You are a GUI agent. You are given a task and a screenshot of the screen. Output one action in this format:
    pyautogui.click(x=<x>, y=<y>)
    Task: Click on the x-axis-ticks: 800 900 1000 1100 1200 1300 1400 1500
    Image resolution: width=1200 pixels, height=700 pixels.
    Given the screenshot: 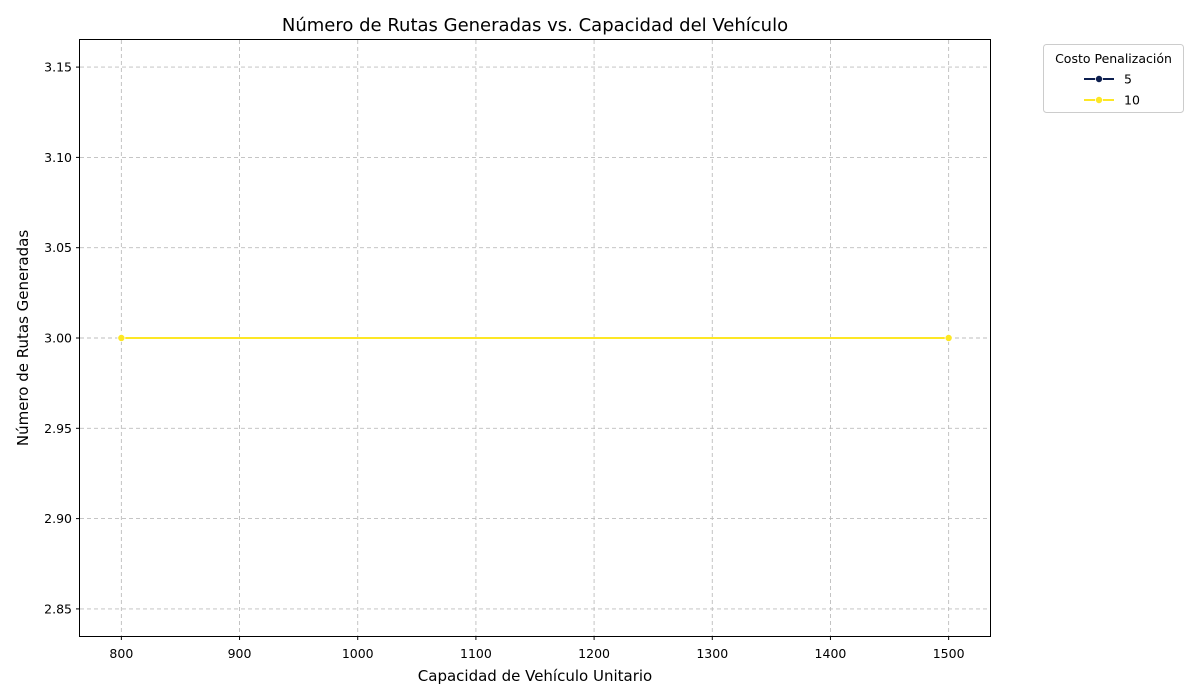 What is the action you would take?
    pyautogui.click(x=537, y=648)
    